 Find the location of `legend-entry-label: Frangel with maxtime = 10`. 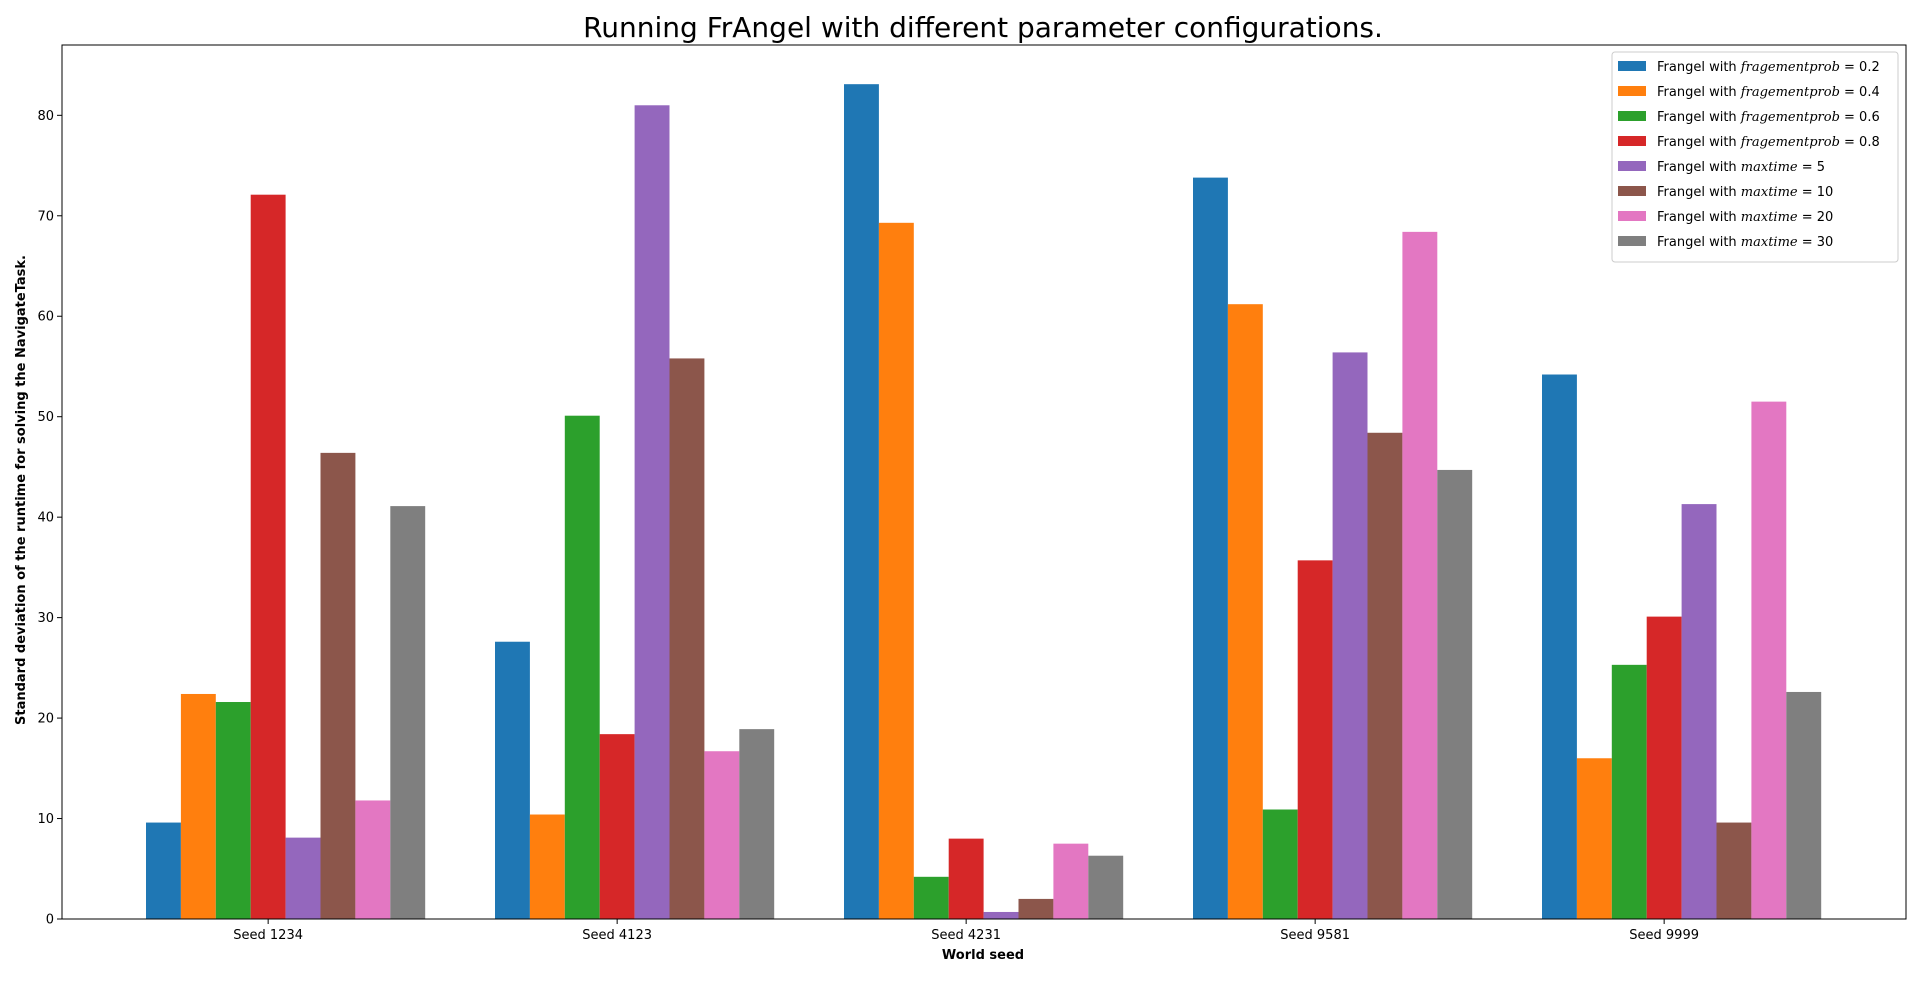

legend-entry-label: Frangel with maxtime = 10 is located at coordinates (1745, 192).